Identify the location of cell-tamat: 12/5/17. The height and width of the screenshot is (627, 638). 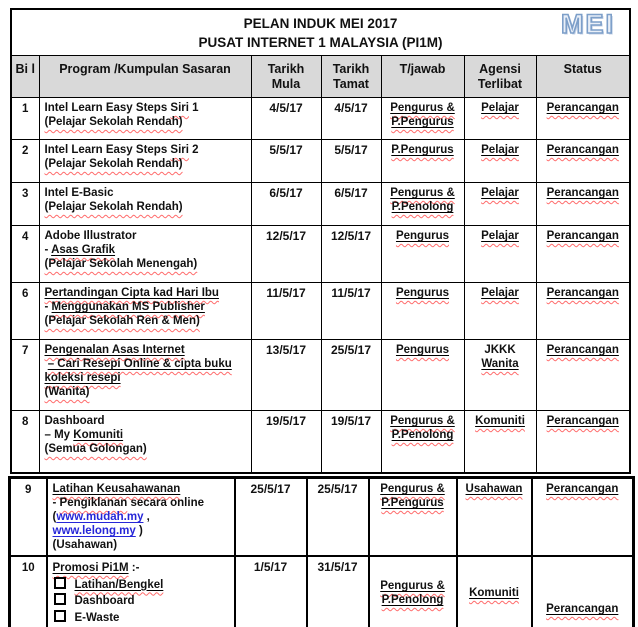
(351, 254).